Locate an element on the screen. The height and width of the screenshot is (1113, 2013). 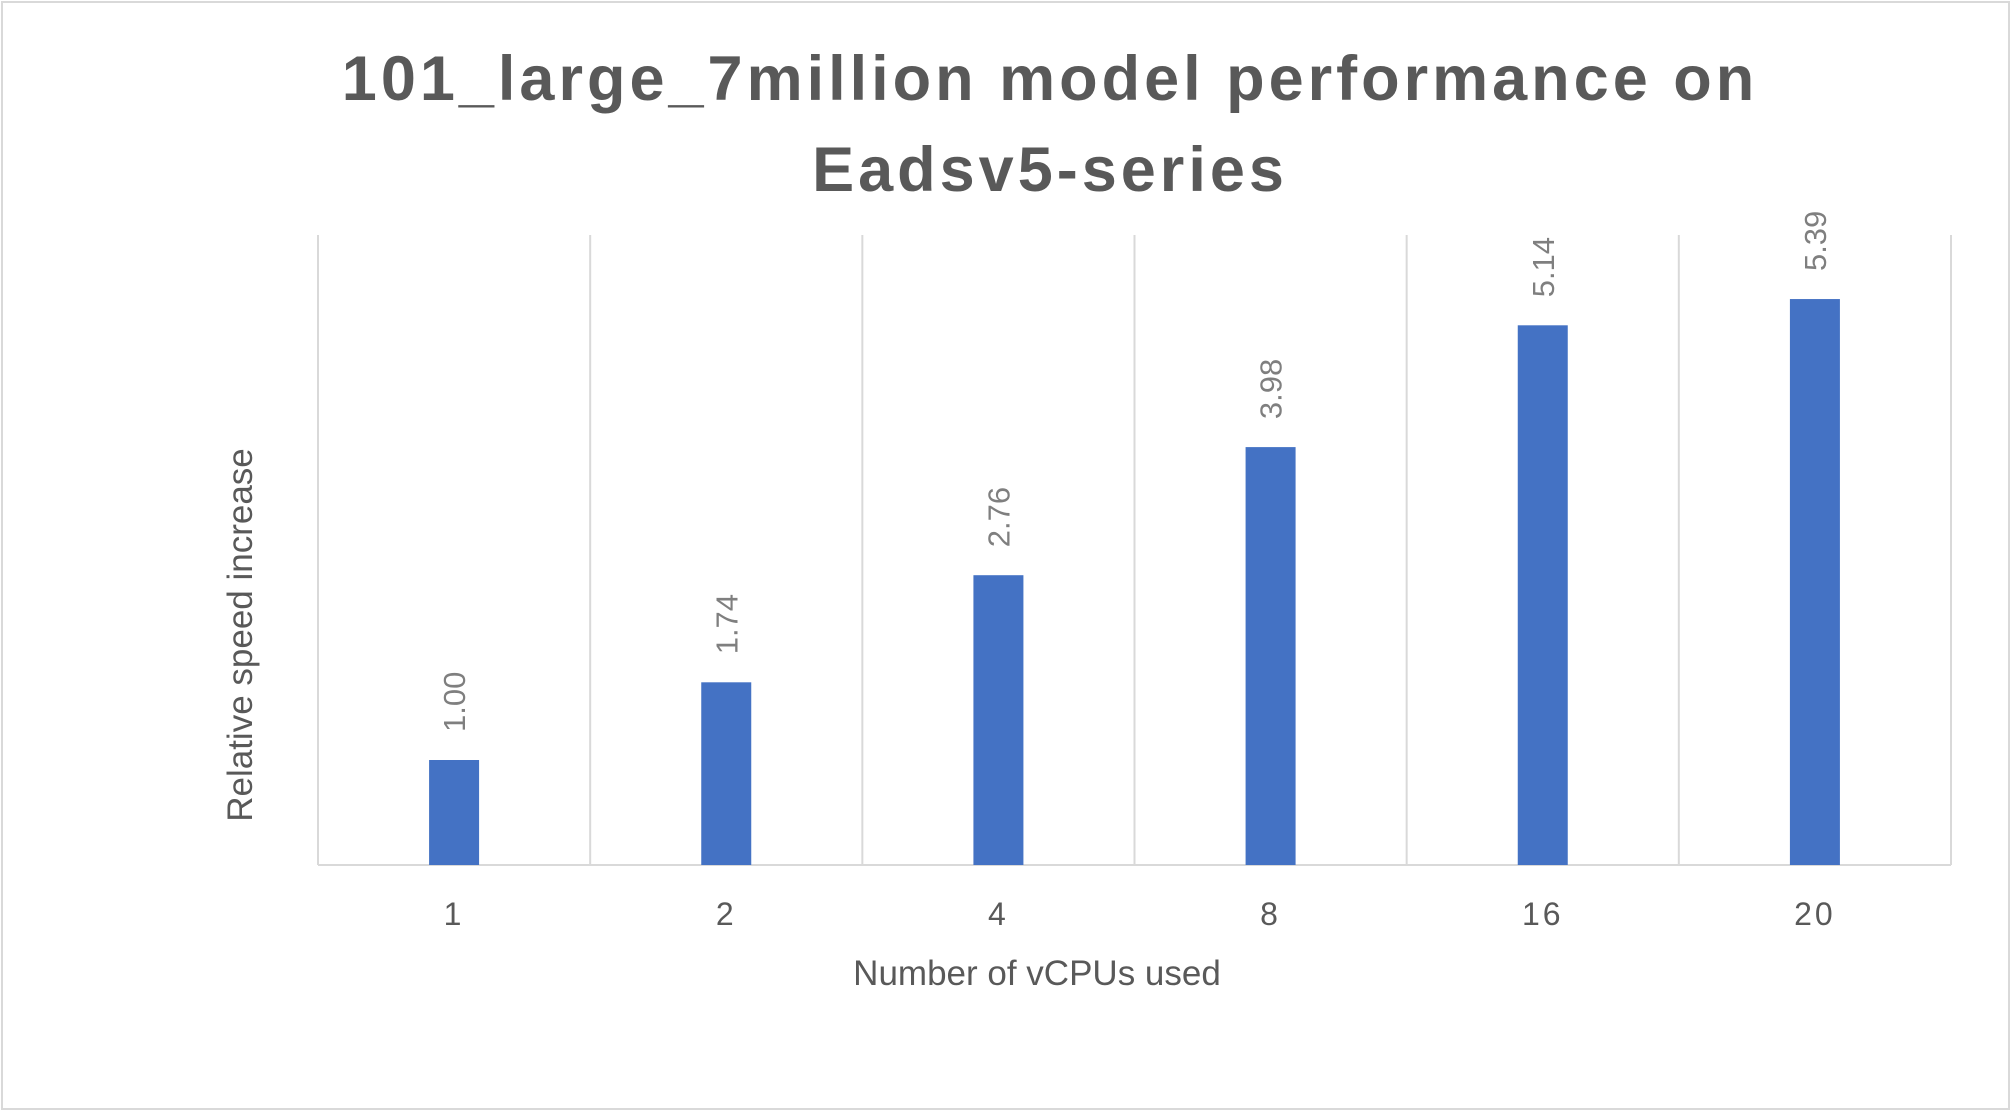
x-axis-title: Number of vCPUs used is located at coordinates (1037, 973).